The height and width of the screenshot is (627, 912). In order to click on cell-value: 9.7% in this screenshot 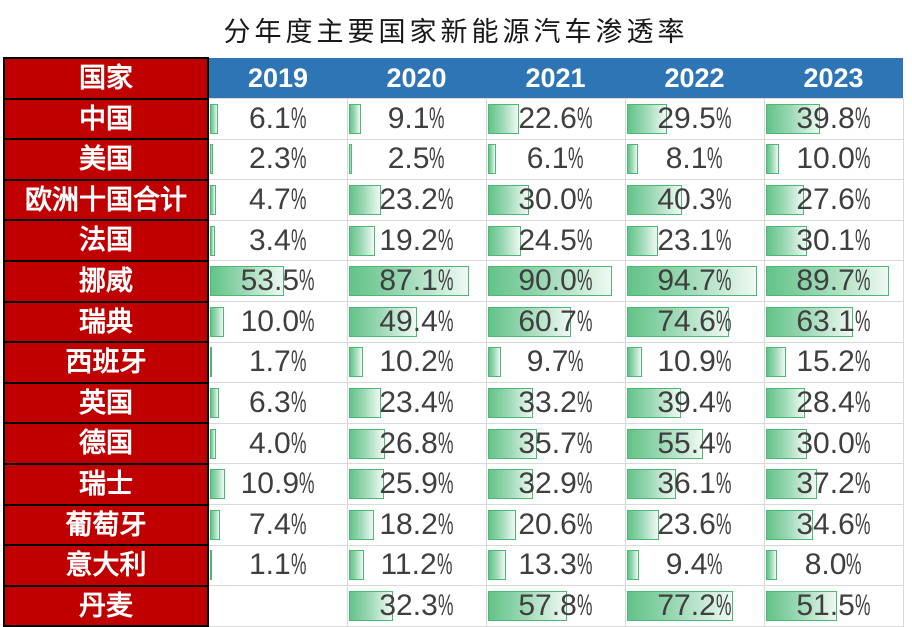, I will do `click(556, 362)`.